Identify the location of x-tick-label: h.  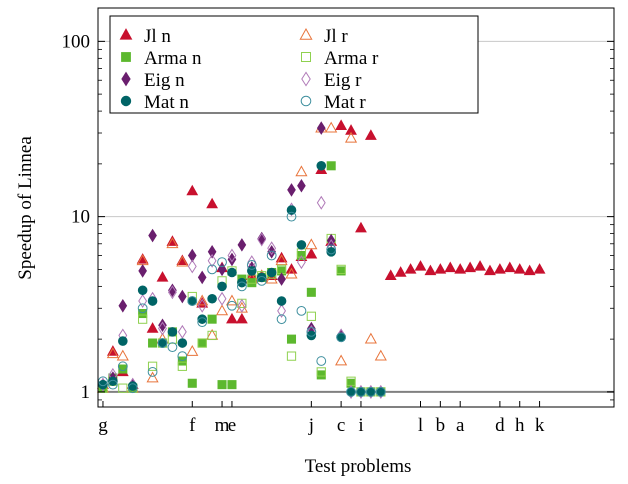
(520, 425).